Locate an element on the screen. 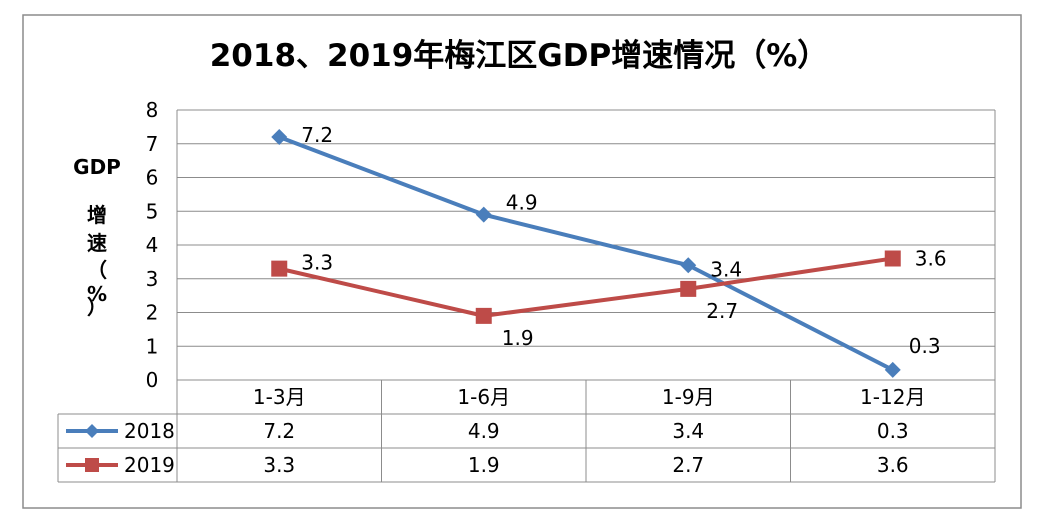 Image resolution: width=1038 pixels, height=527 pixels. series-line-2019 is located at coordinates (586, 287).